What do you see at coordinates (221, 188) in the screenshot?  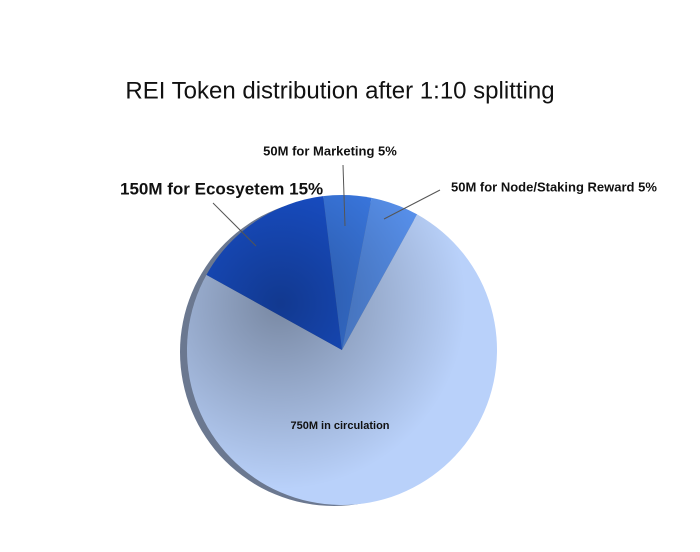 I see `slice-label: 150M for Ecosyetem 15%` at bounding box center [221, 188].